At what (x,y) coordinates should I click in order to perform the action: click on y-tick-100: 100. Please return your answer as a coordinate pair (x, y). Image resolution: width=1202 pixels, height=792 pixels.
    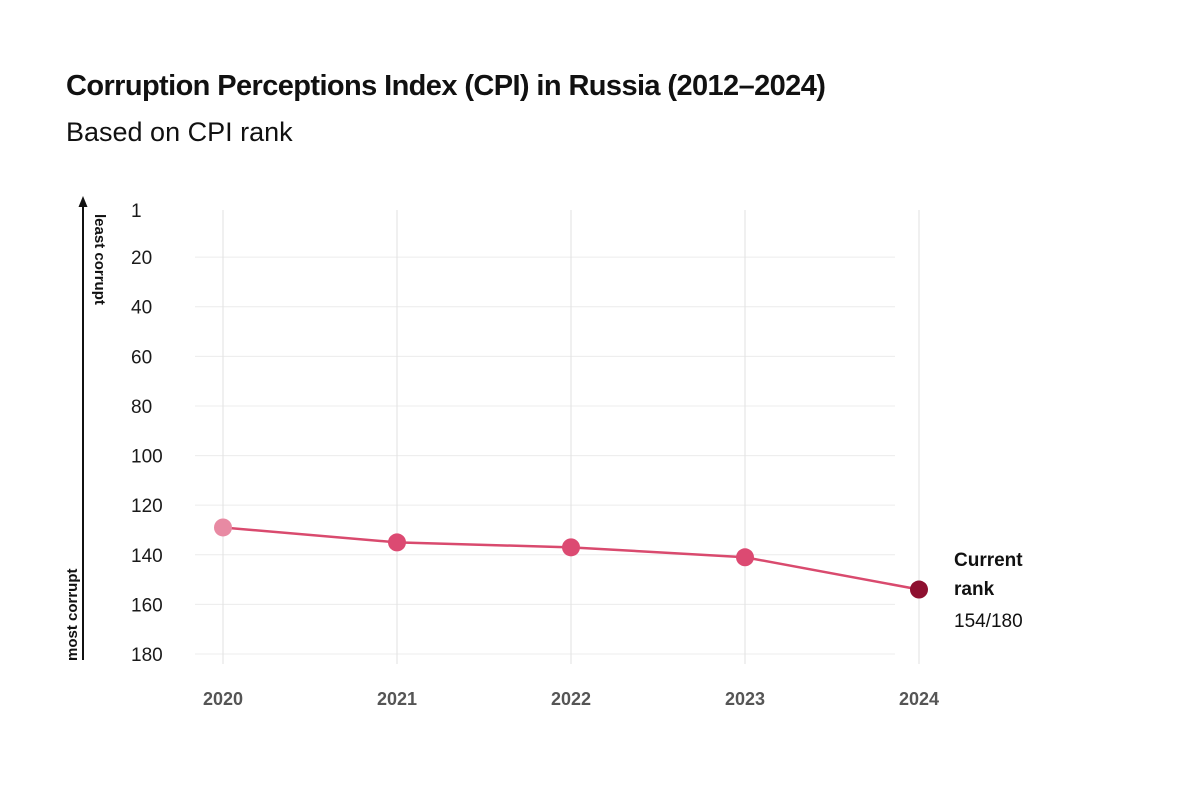
    Looking at the image, I should click on (147, 457).